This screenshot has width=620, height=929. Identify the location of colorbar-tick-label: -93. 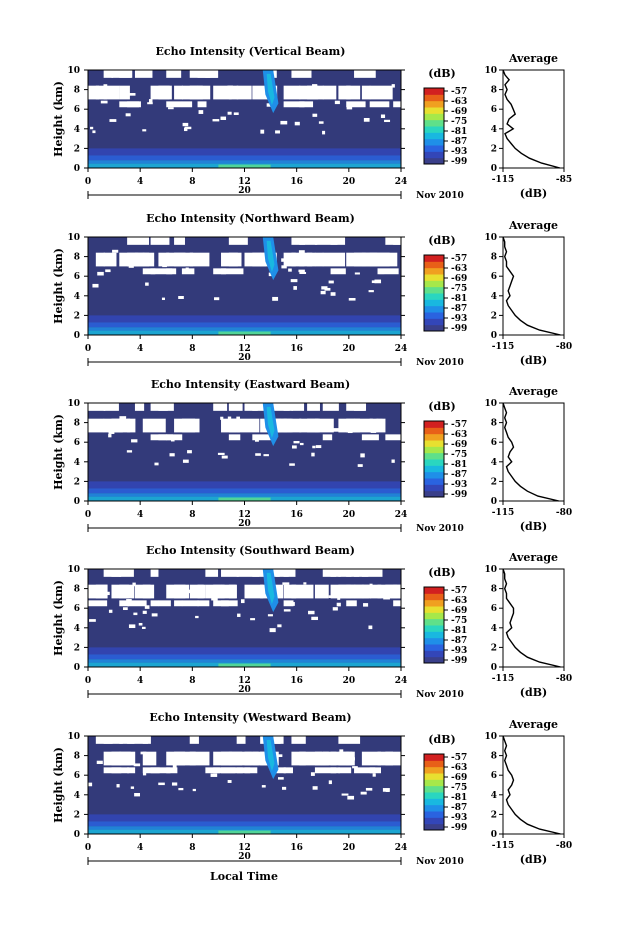
(459, 818).